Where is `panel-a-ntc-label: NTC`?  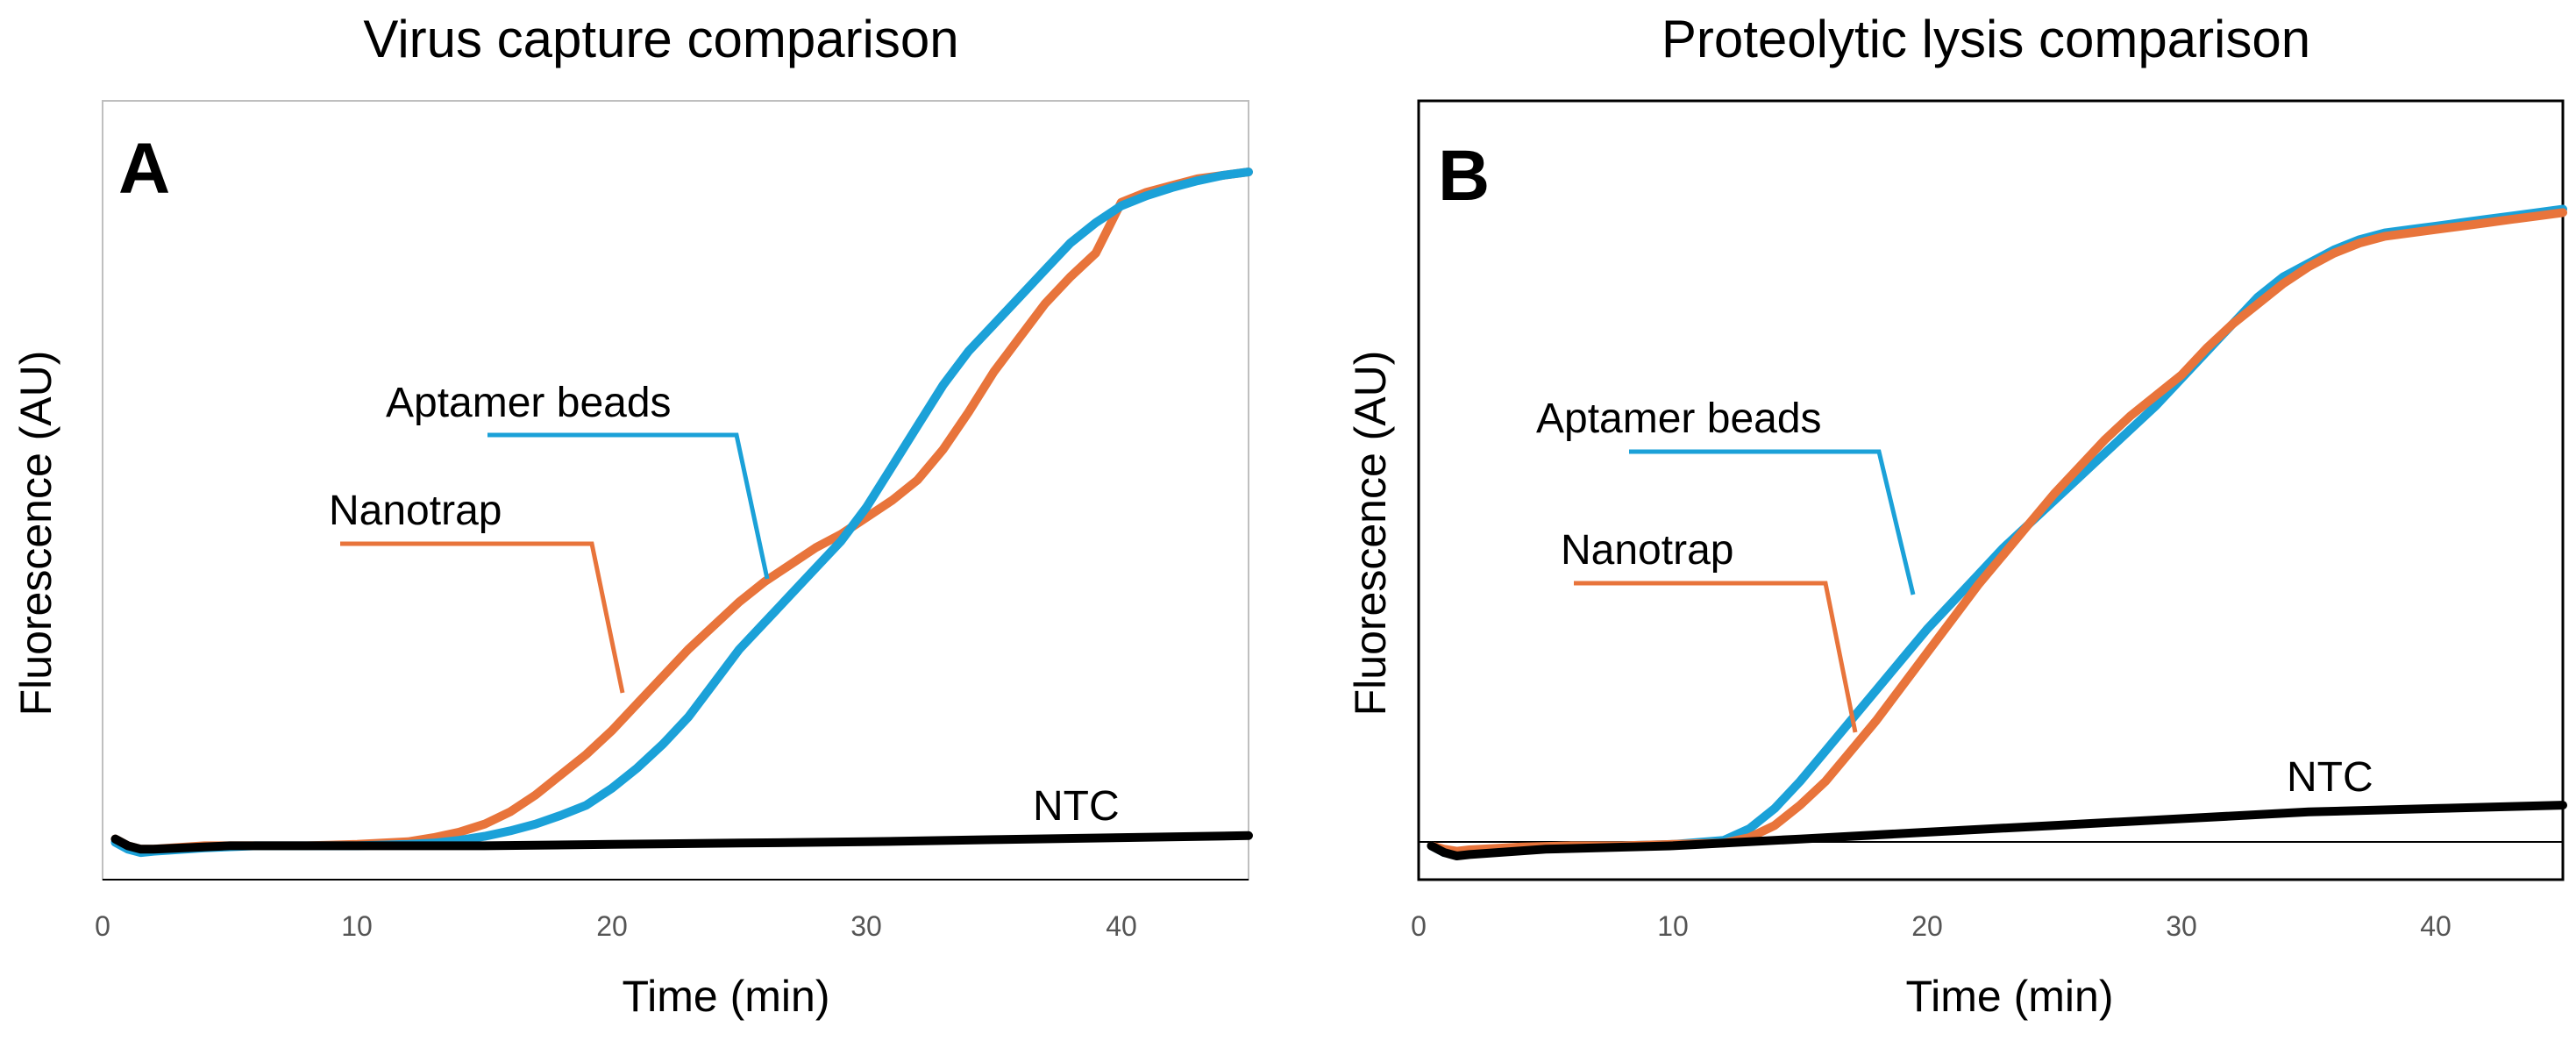 panel-a-ntc-label: NTC is located at coordinates (1076, 806).